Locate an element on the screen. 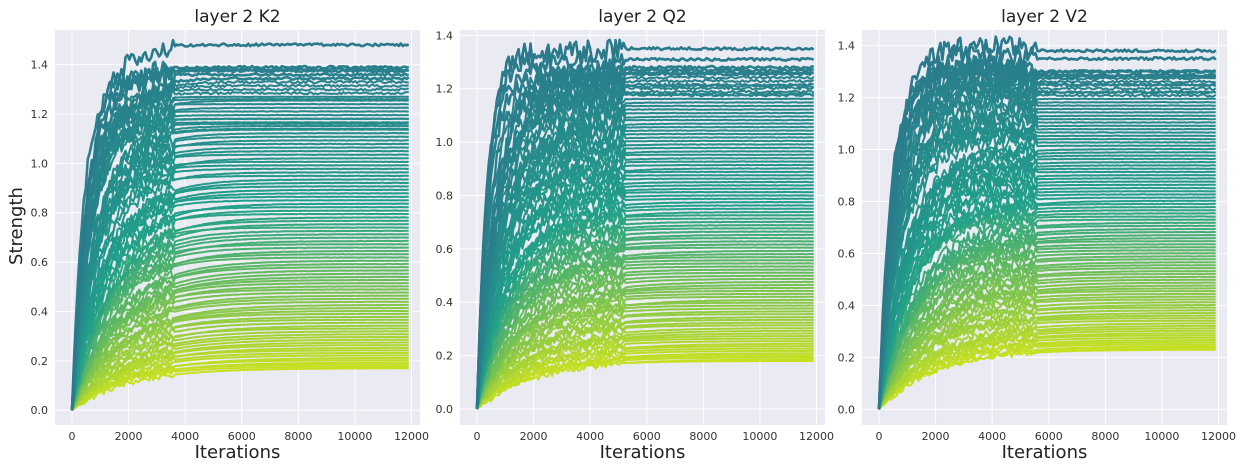 This screenshot has height=470, width=1245. x-tick-label: 6000 is located at coordinates (242, 436).